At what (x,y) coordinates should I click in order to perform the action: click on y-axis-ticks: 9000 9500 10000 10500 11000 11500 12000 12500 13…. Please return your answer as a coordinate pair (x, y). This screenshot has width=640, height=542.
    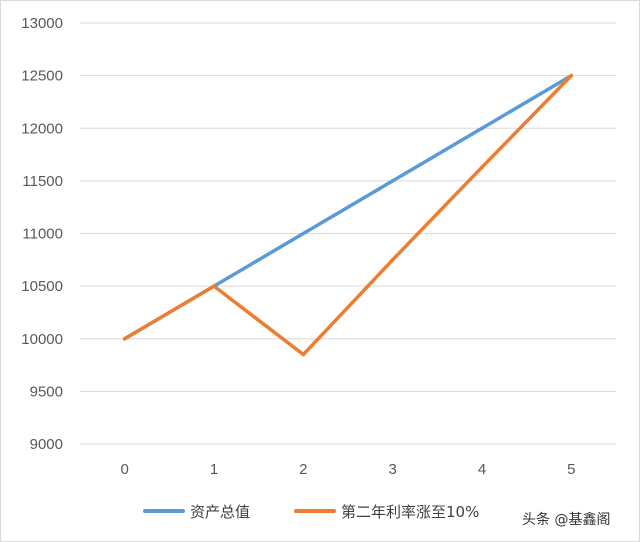
    Looking at the image, I should click on (42, 234).